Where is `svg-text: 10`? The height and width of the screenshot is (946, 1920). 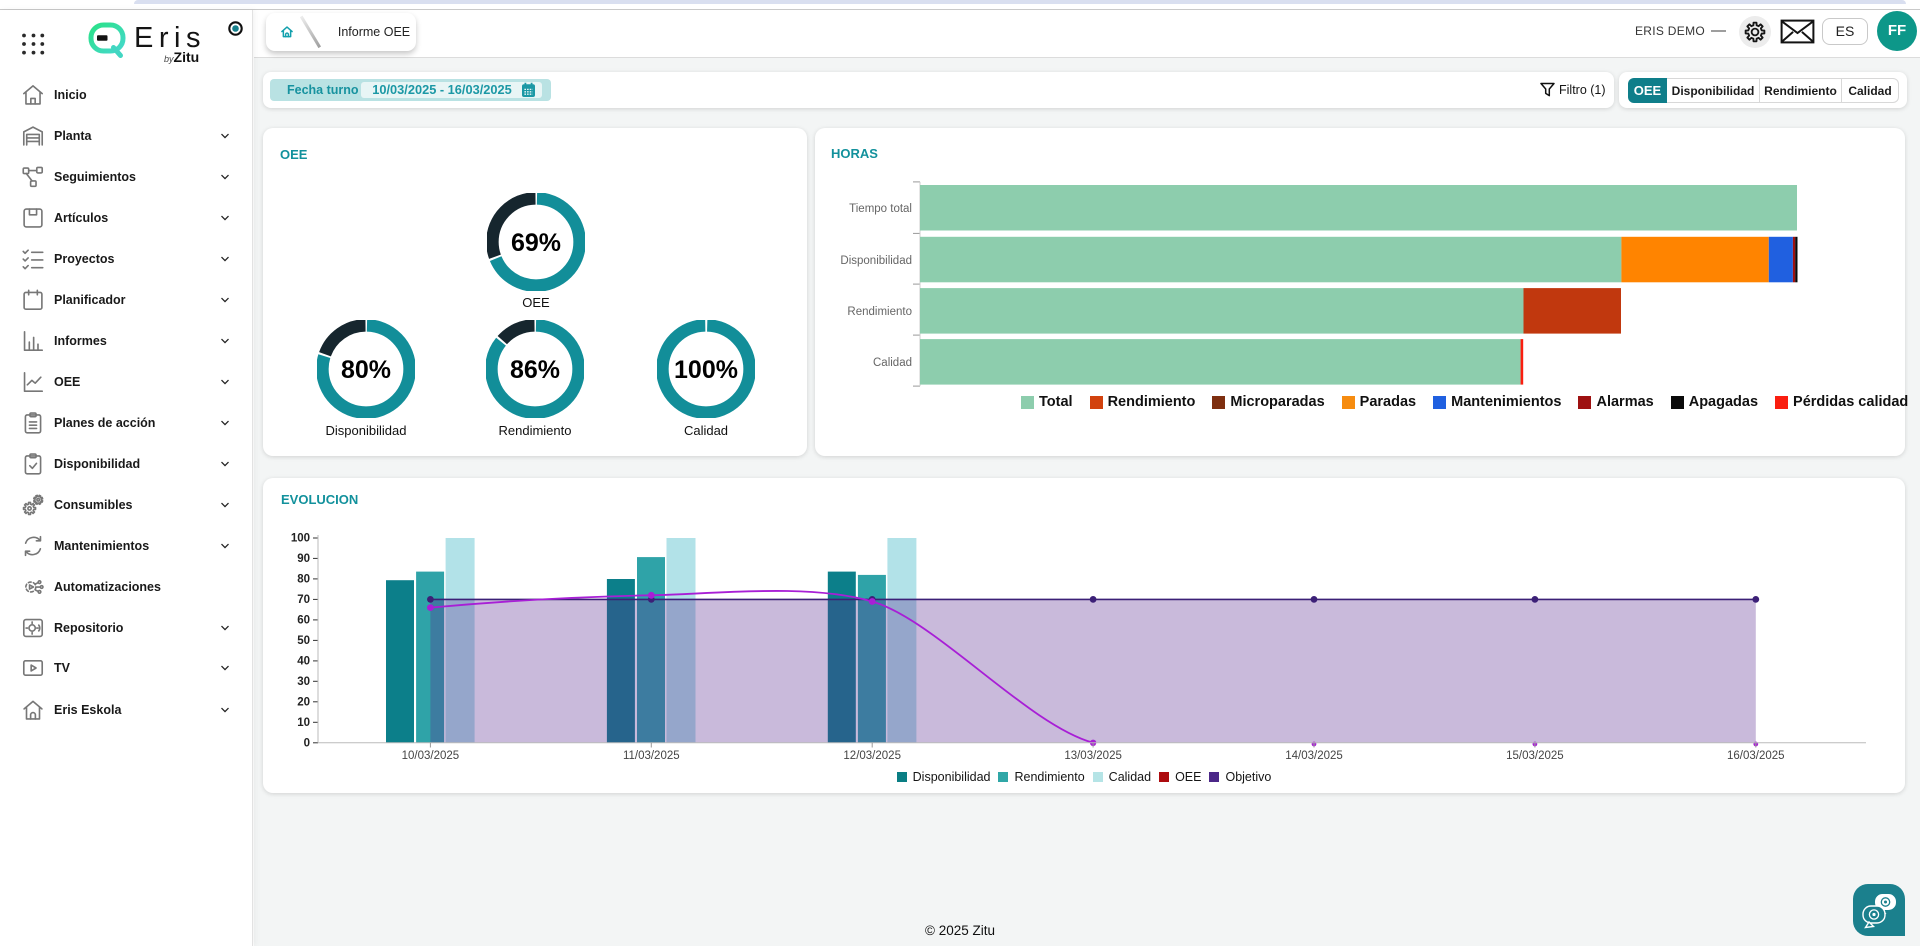
svg-text: 10 is located at coordinates (303, 723).